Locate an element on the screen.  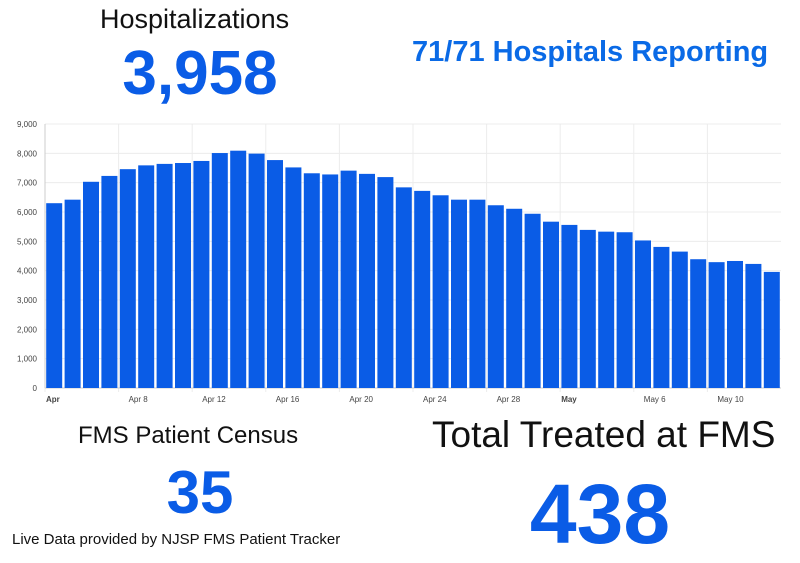
census-title: FMS Patient Census is located at coordinates (188, 435).